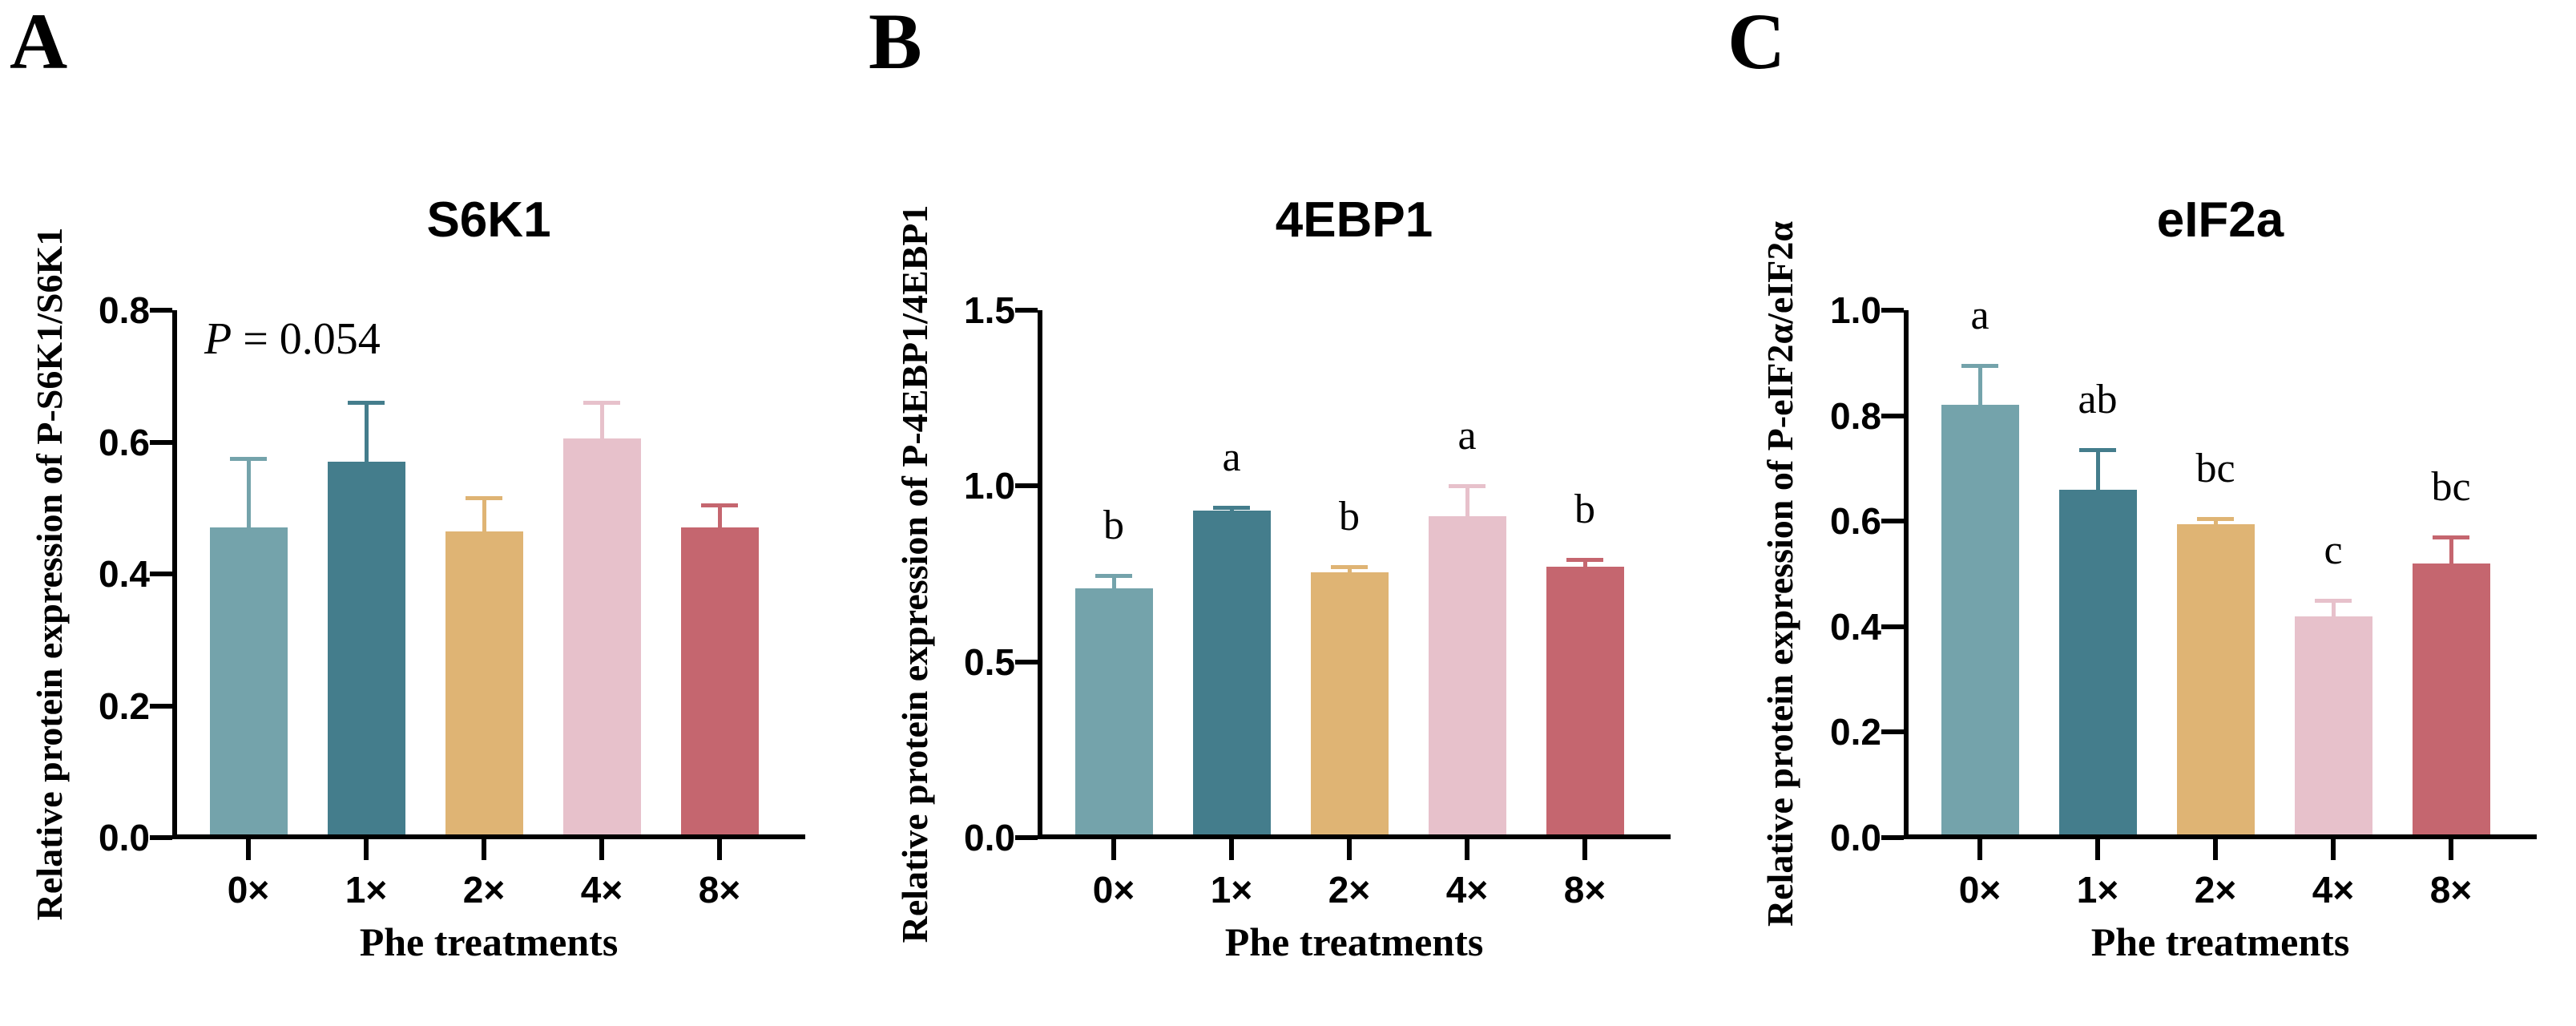 The width and height of the screenshot is (2576, 1026). Describe the element at coordinates (2215, 468) in the screenshot. I see `sig-letter-2: bc` at that location.